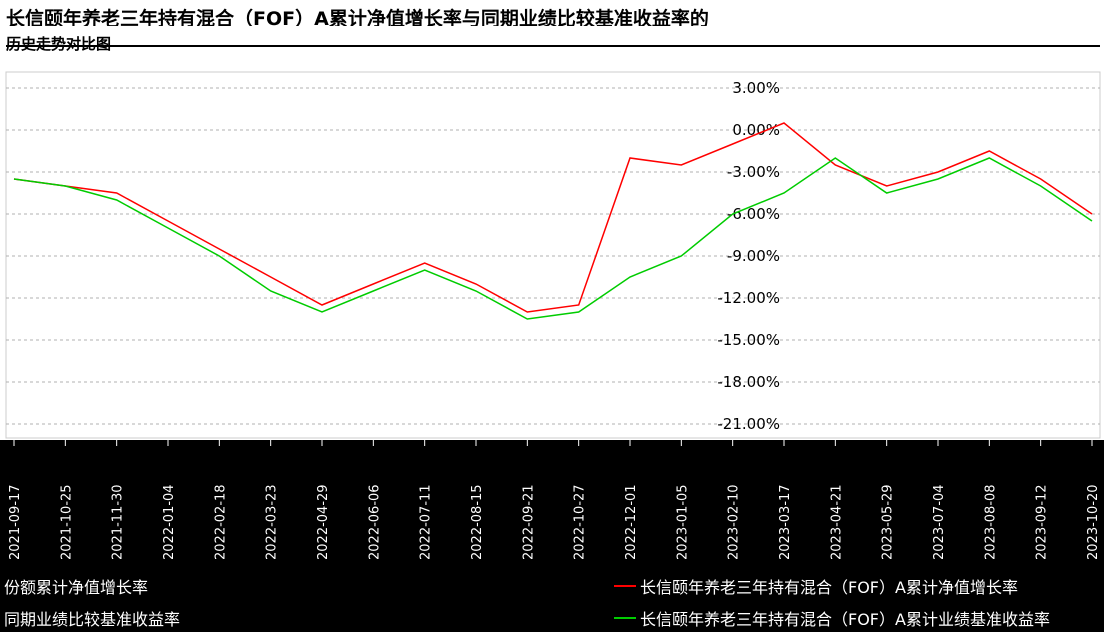 The width and height of the screenshot is (1104, 632). Describe the element at coordinates (748, 382) in the screenshot. I see `y-tick-label: -18.00%` at that location.